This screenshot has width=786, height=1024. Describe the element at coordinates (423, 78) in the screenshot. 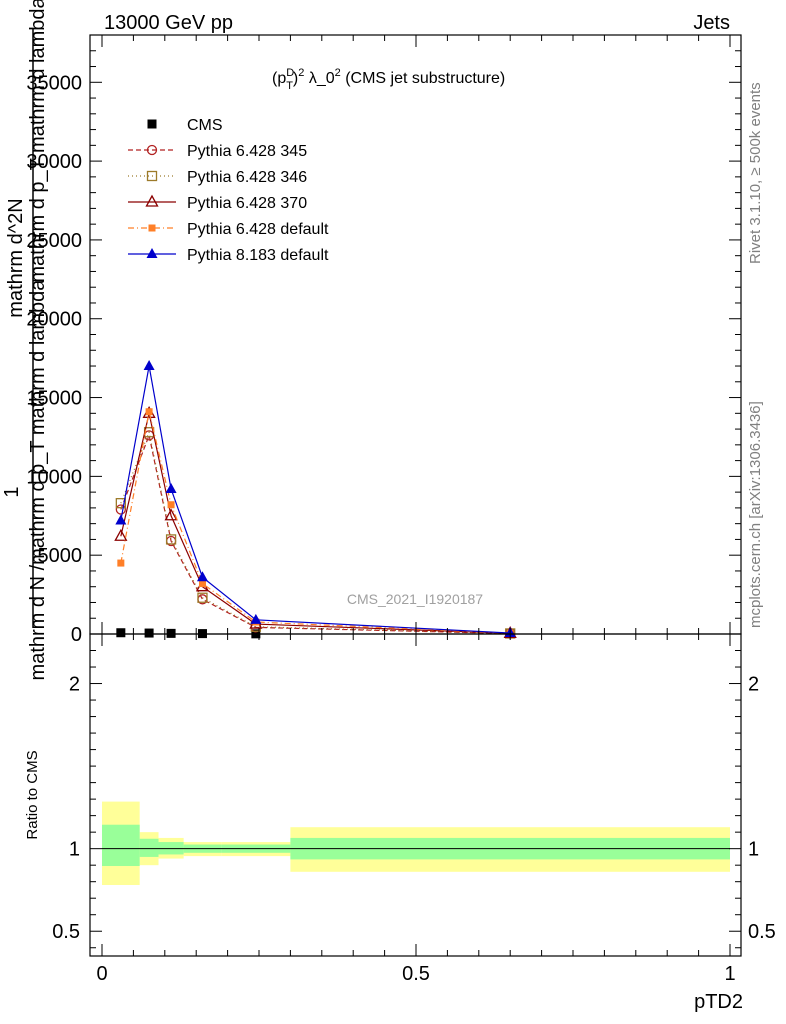

I see `title-part-tail: (CMS jet substructure)` at that location.